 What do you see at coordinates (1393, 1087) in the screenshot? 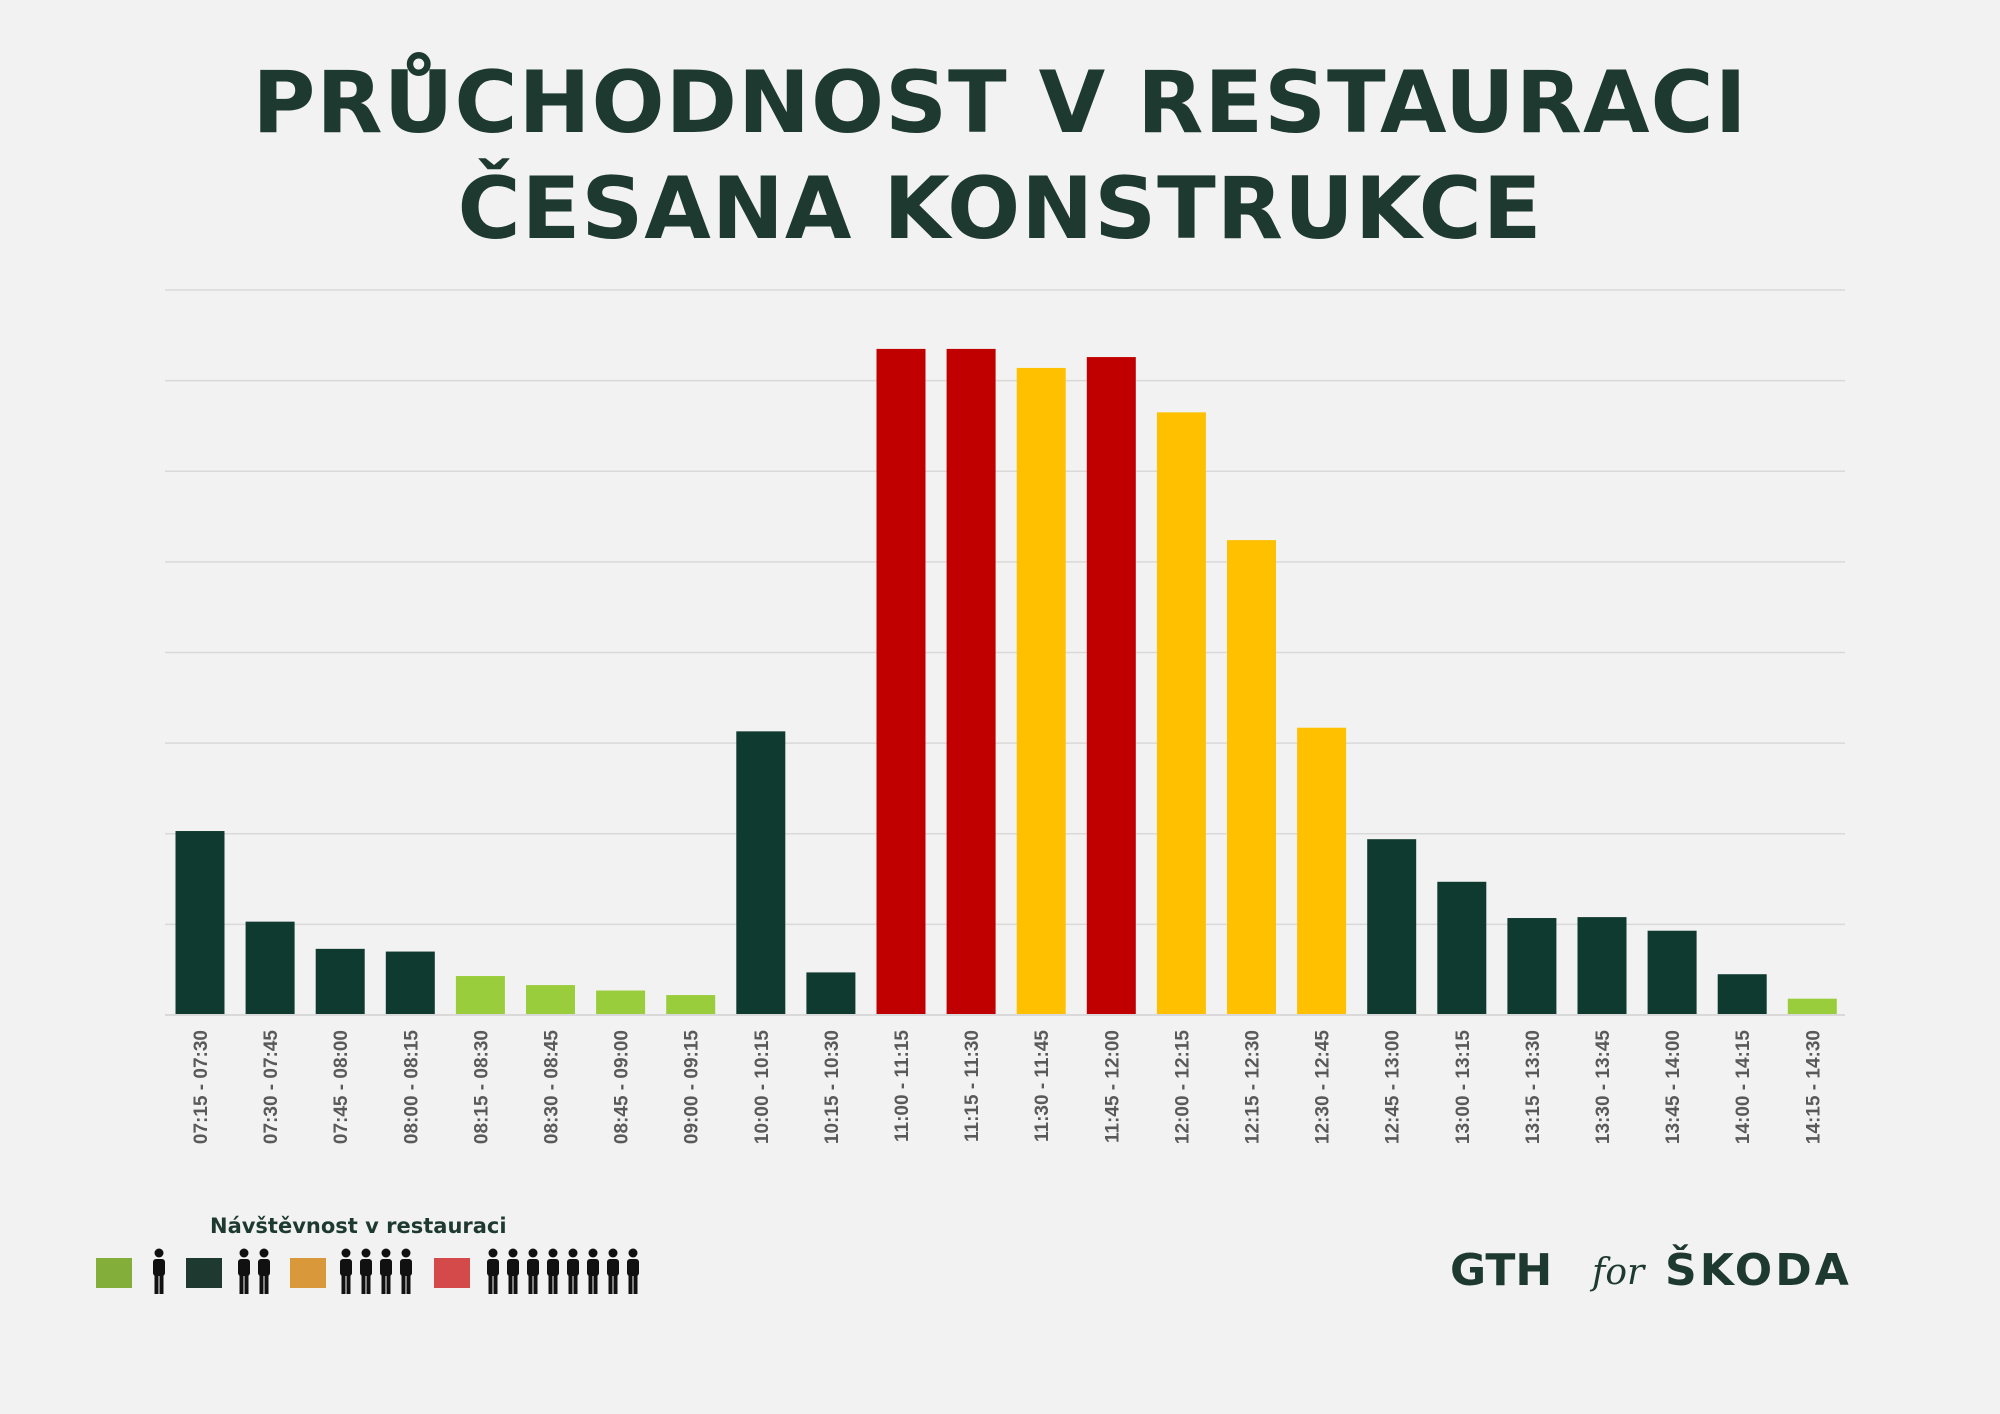
I see `x-tick-label: 12:45 - 13:00` at bounding box center [1393, 1087].